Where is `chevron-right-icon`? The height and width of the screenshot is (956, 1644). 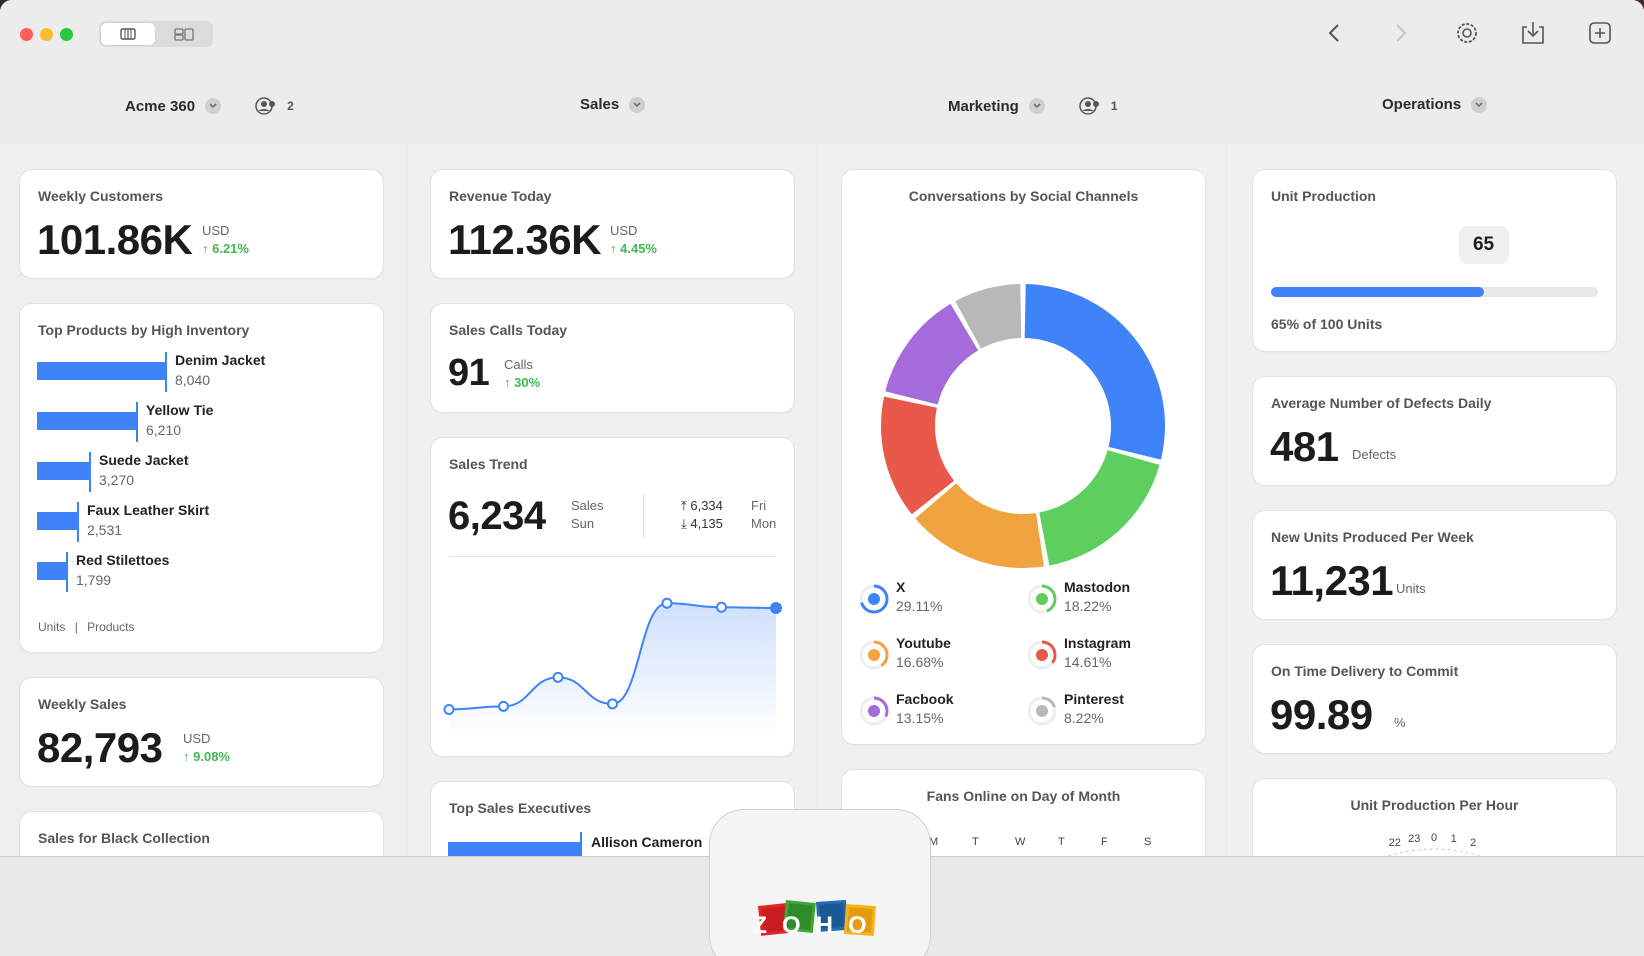
chevron-right-icon is located at coordinates (1401, 33).